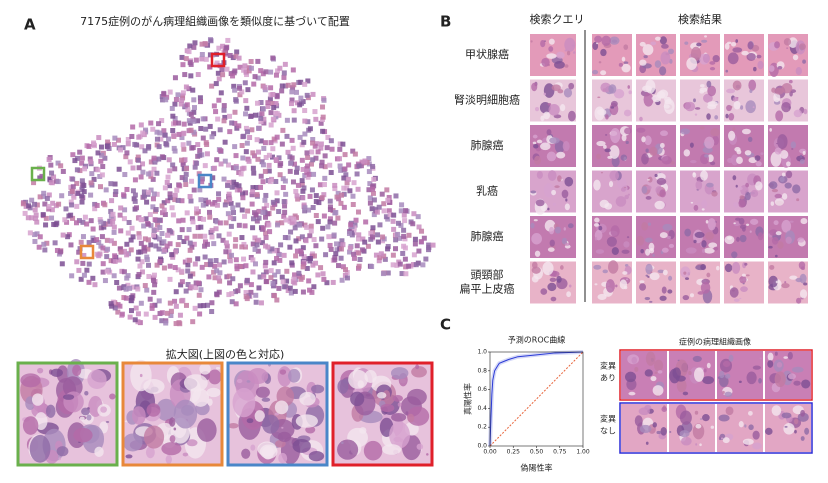 The height and width of the screenshot is (483, 828). I want to click on plot-frame, so click(536, 399).